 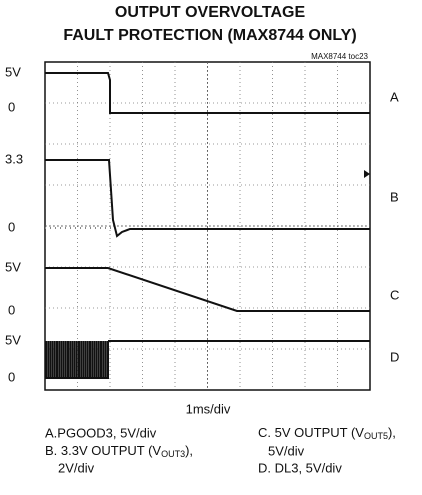 What do you see at coordinates (394, 356) in the screenshot?
I see `trace-label: D` at bounding box center [394, 356].